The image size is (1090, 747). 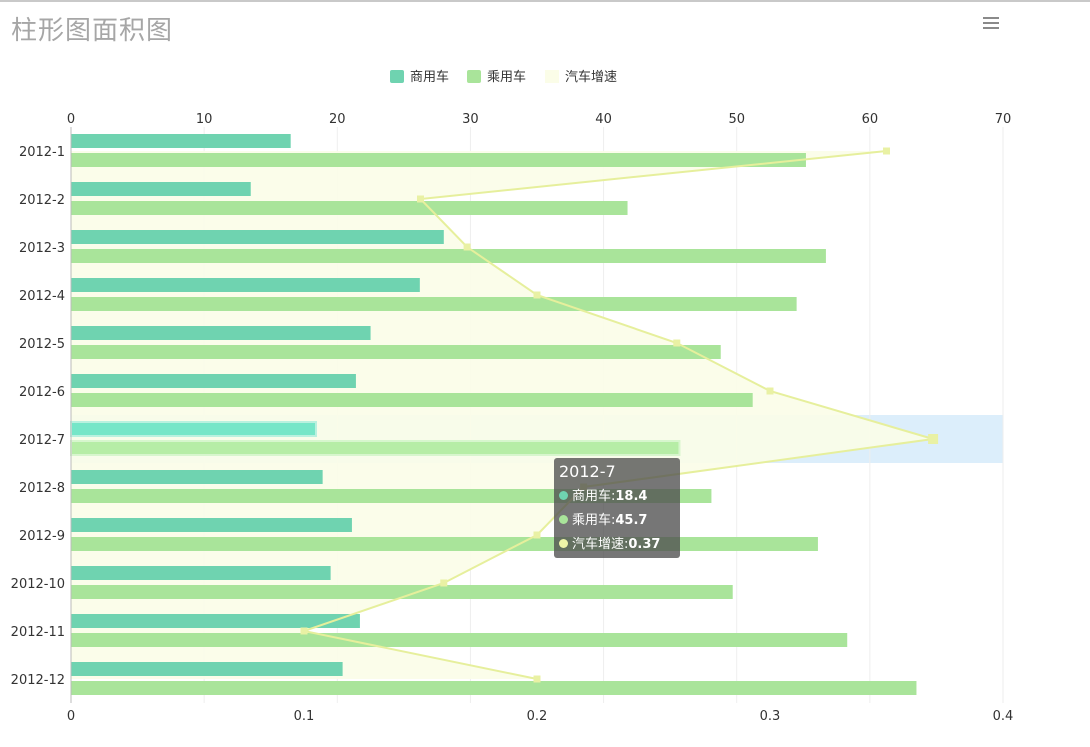 I want to click on category-label: 2012-6, so click(x=42, y=392).